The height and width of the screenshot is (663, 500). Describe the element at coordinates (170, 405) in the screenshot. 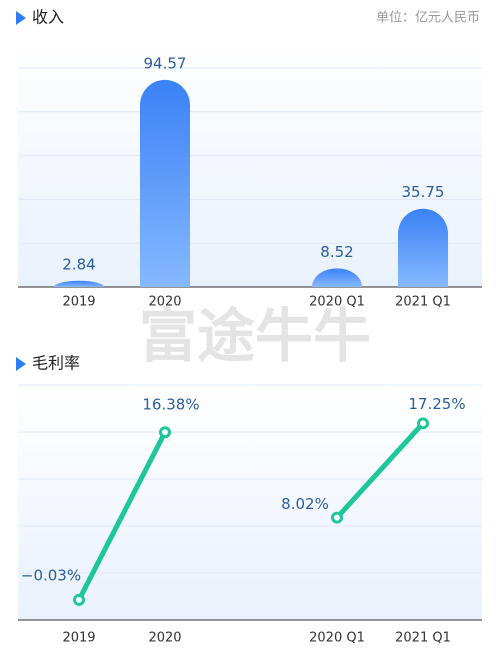

I see `value-label: 16.38%` at that location.